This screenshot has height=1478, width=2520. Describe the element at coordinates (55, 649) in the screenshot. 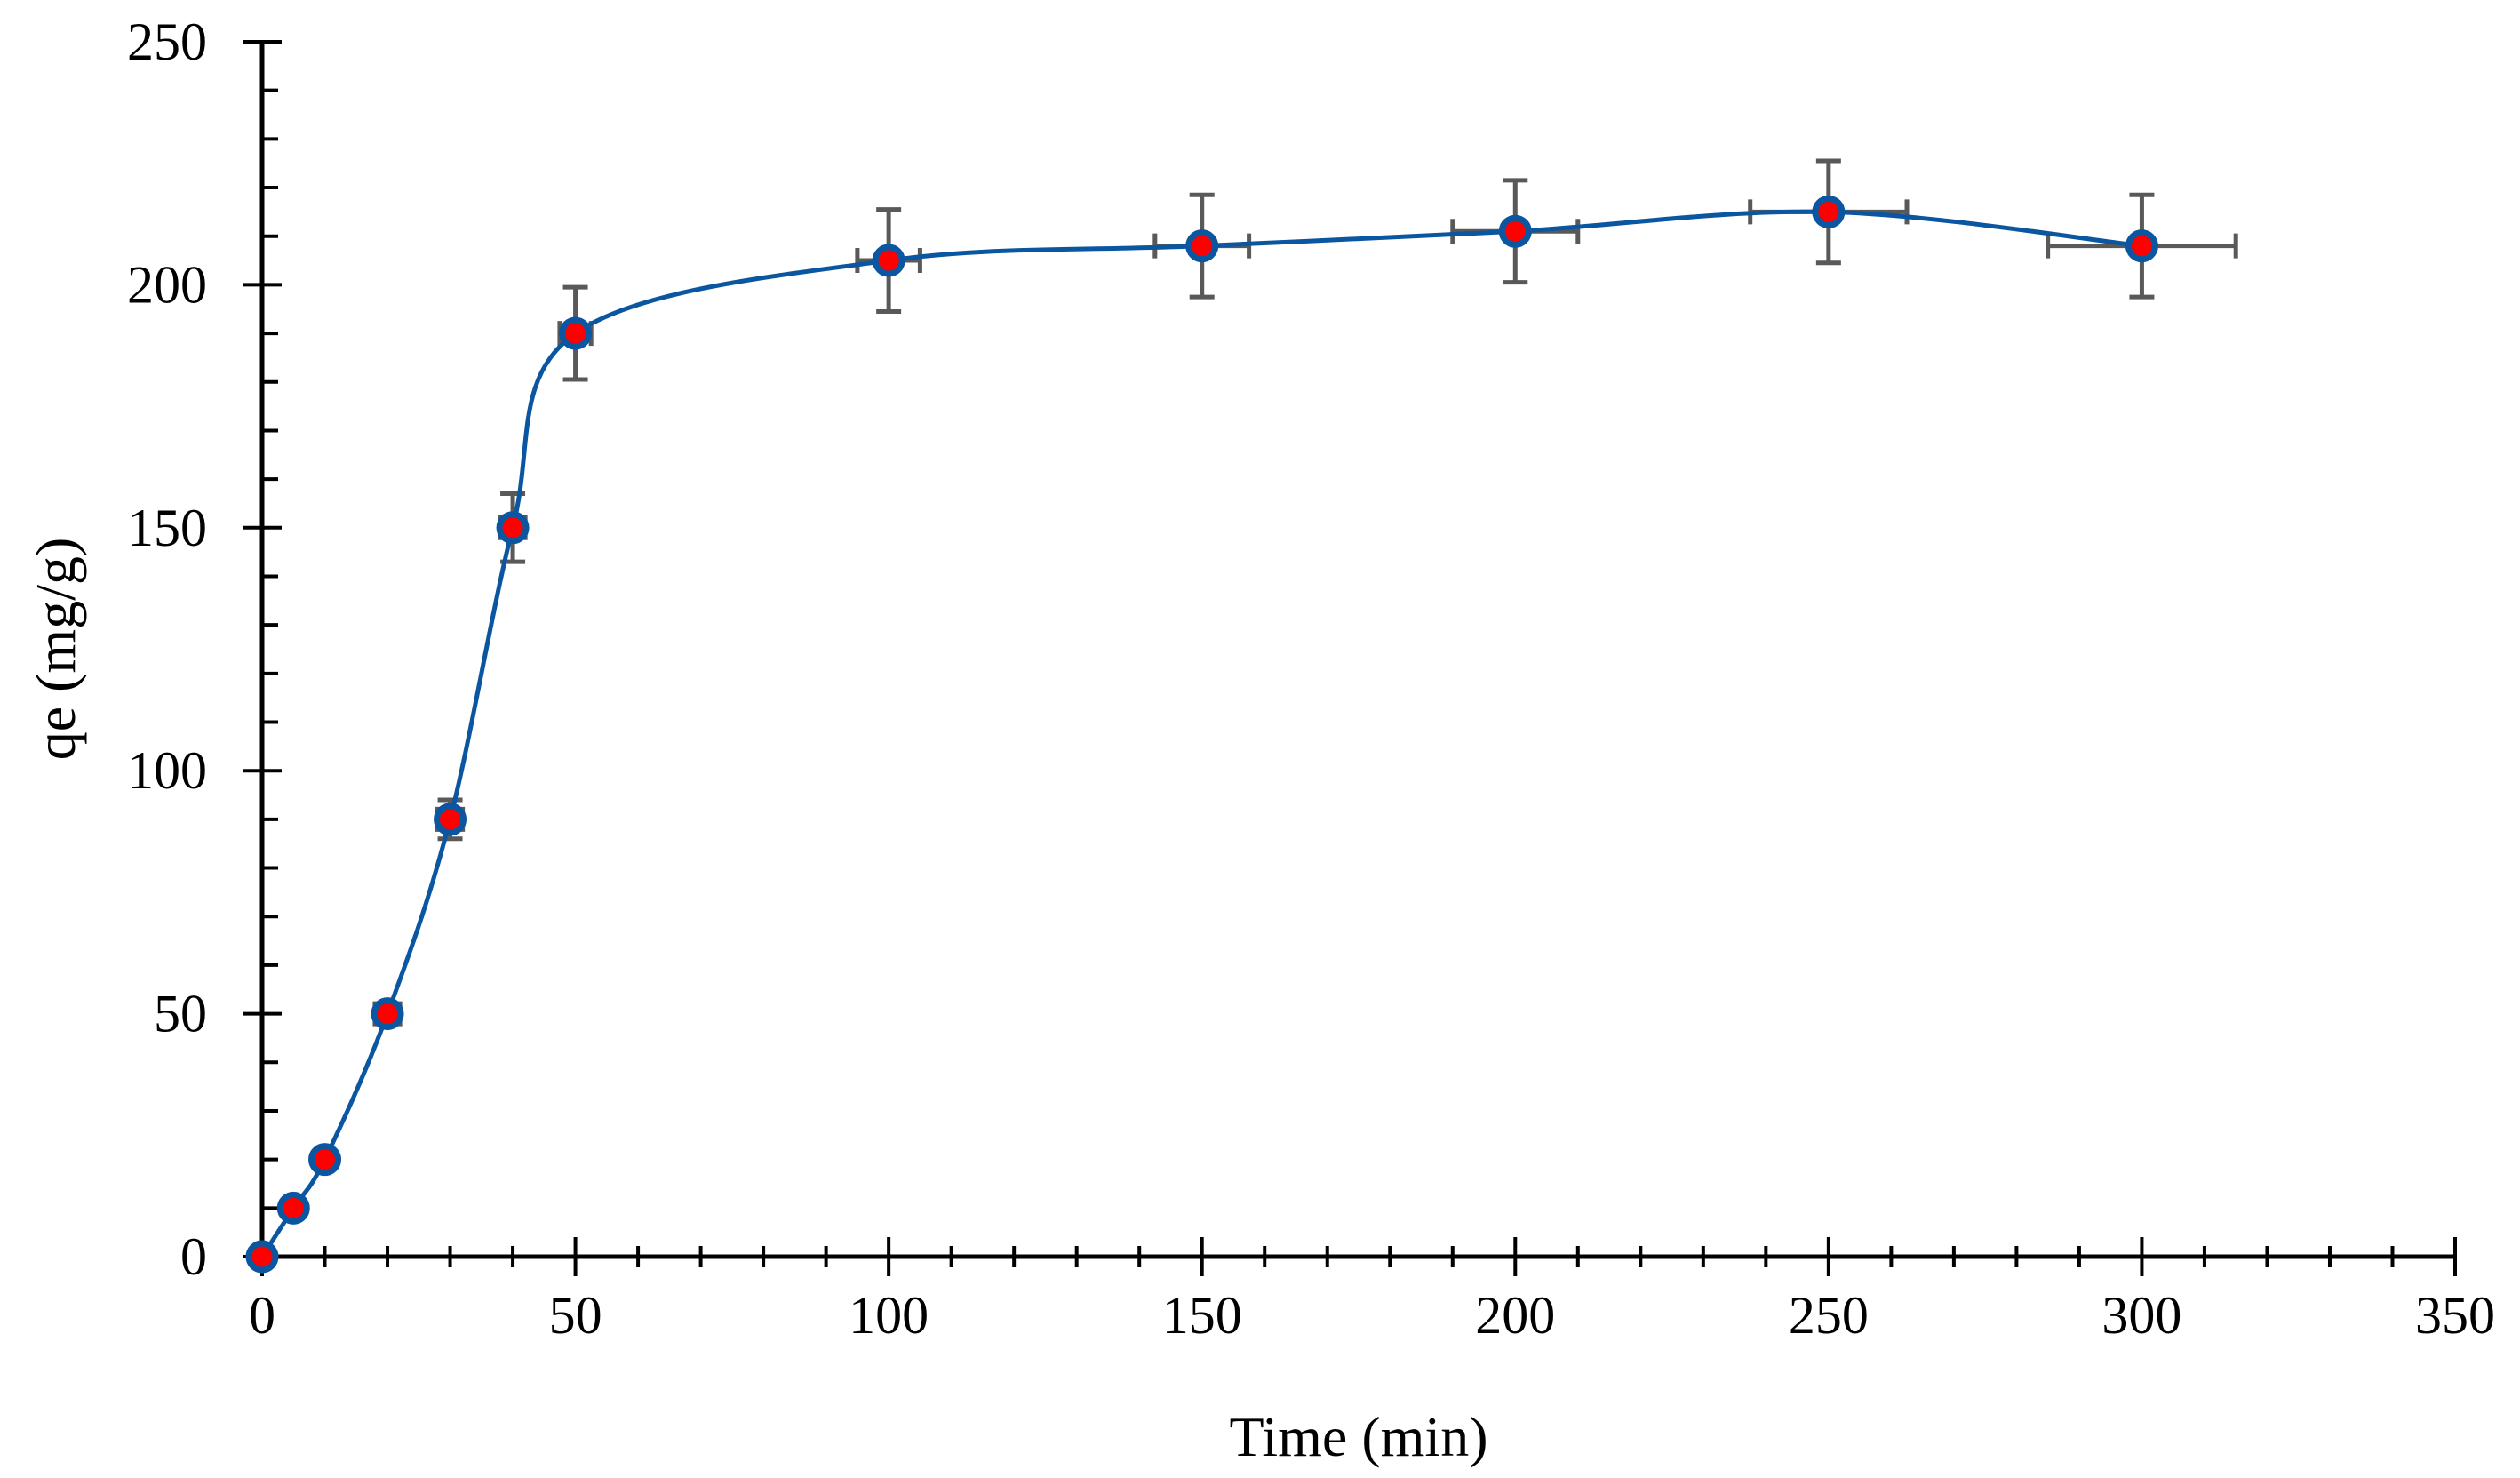

I see `y-axis-label: qe (mg/g)` at that location.